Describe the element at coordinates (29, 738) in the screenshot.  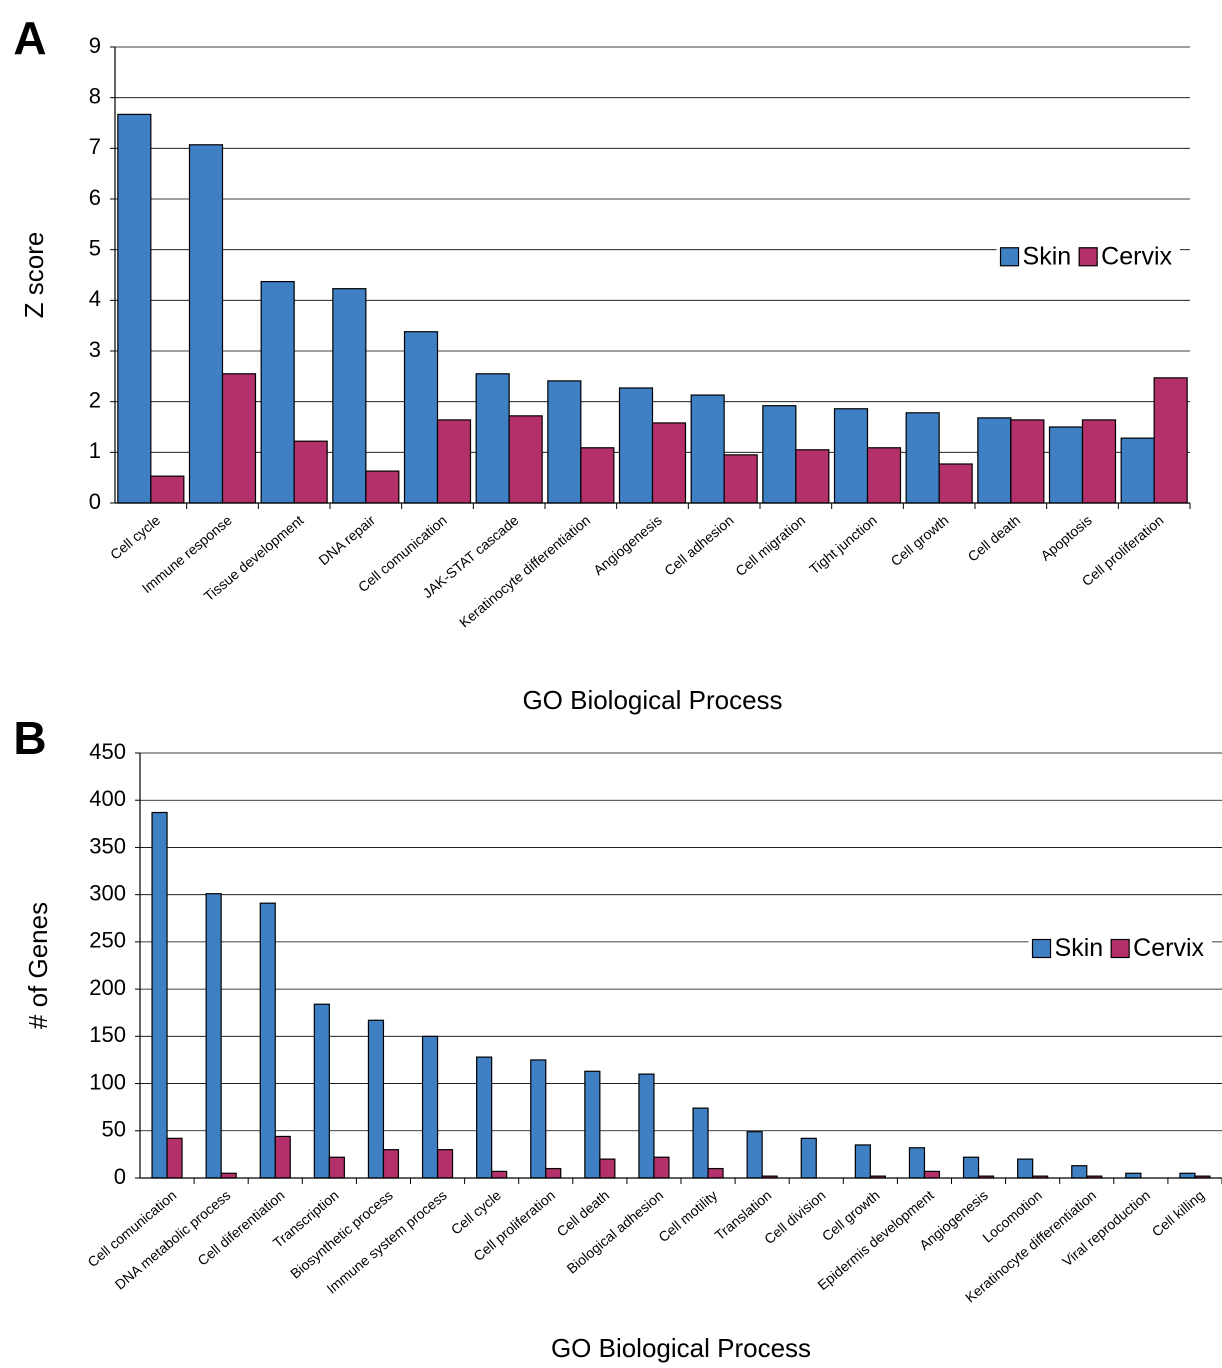
I see `panel-label: B` at that location.